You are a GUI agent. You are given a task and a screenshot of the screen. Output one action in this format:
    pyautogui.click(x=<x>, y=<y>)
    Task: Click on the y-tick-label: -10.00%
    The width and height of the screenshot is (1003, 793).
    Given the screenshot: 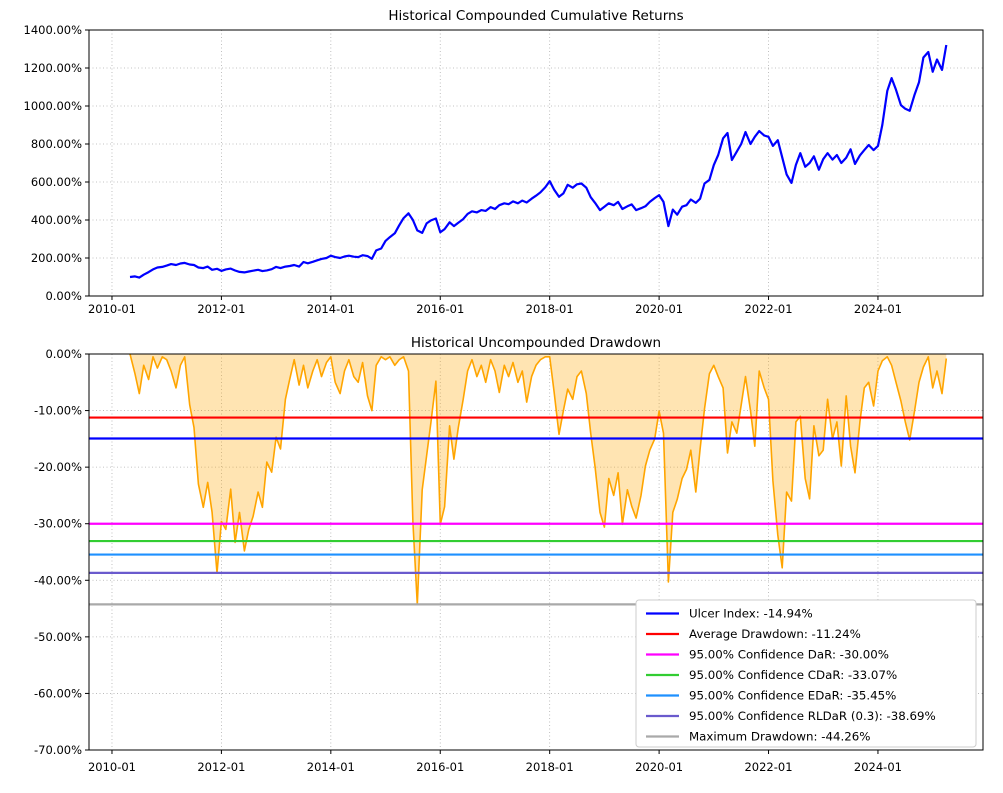 What is the action you would take?
    pyautogui.click(x=58, y=411)
    